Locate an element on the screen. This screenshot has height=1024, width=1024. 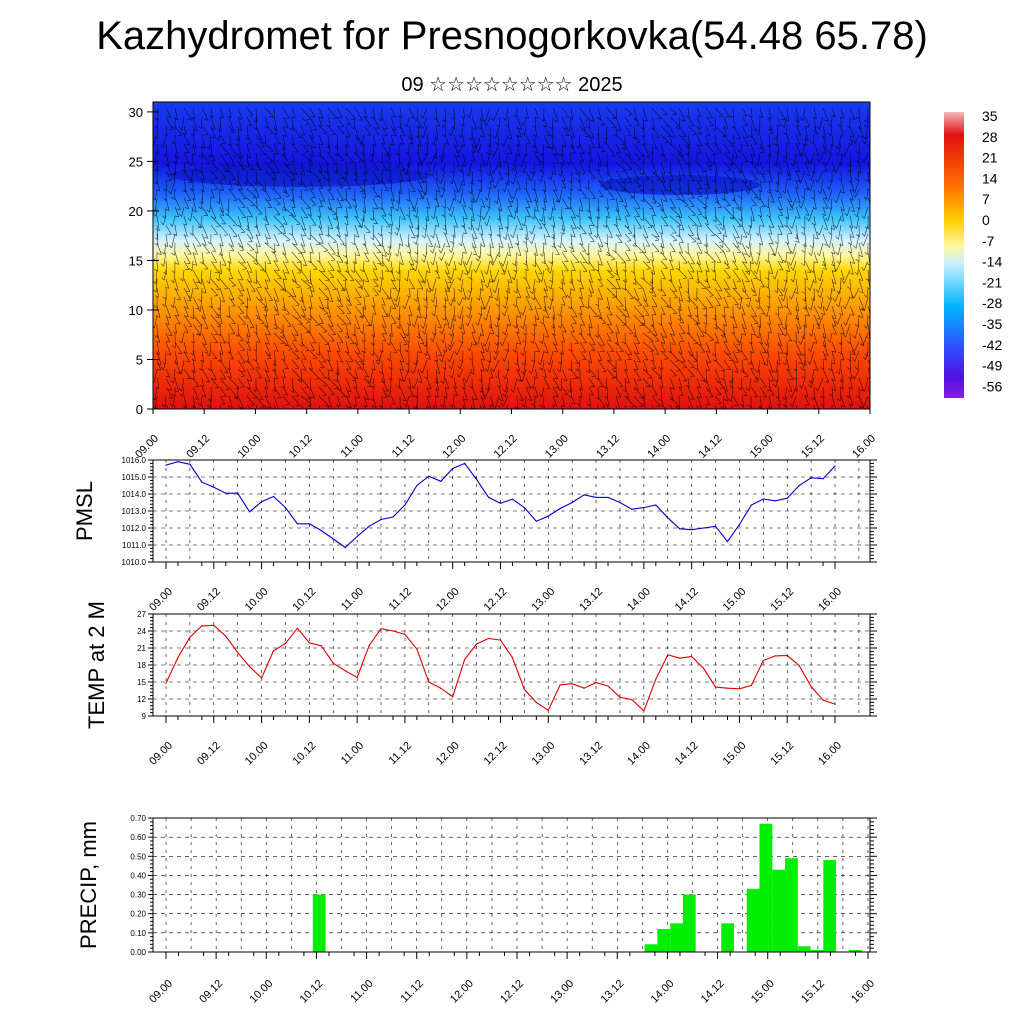
y-tick-label: 1014.0 is located at coordinates (134, 494).